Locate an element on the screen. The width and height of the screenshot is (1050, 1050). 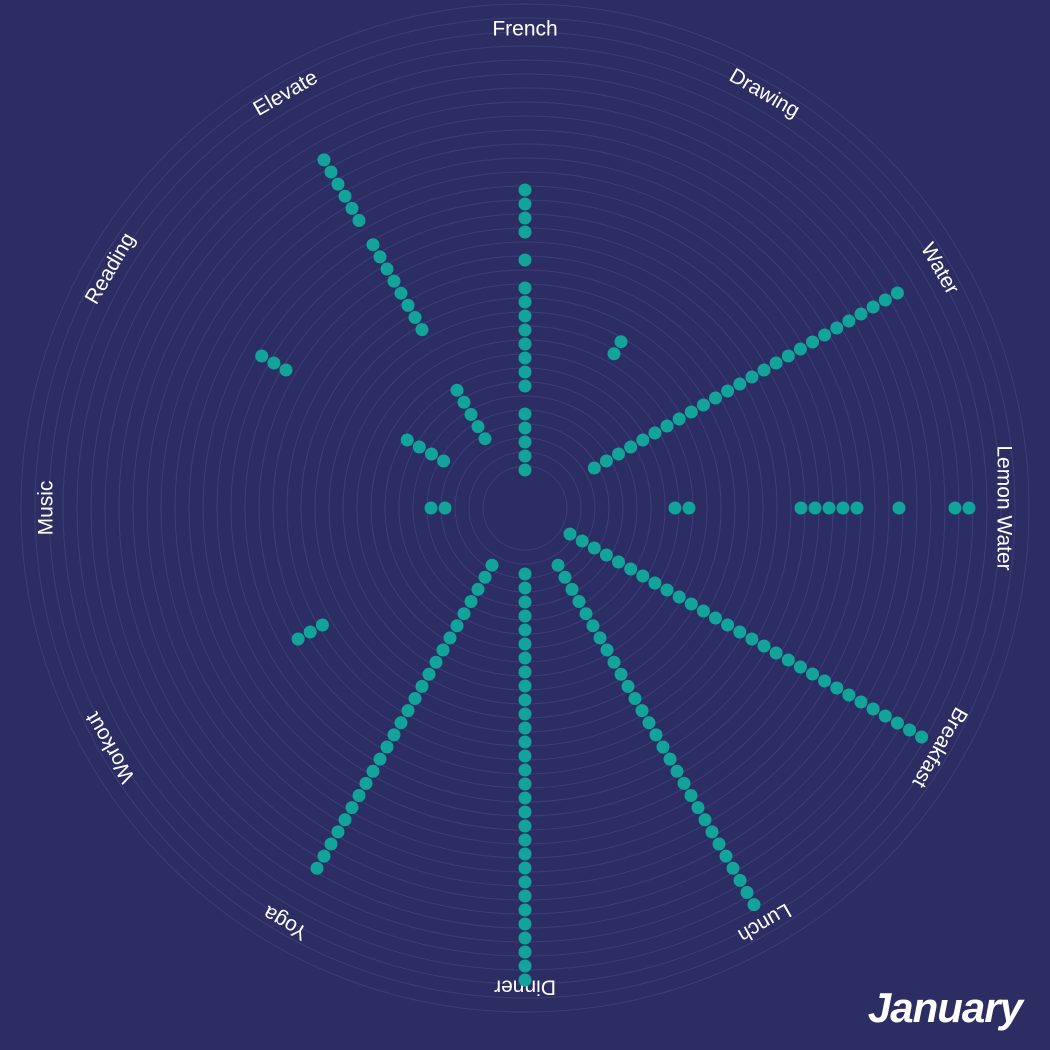
habit-series-breakfast is located at coordinates (746, 635).